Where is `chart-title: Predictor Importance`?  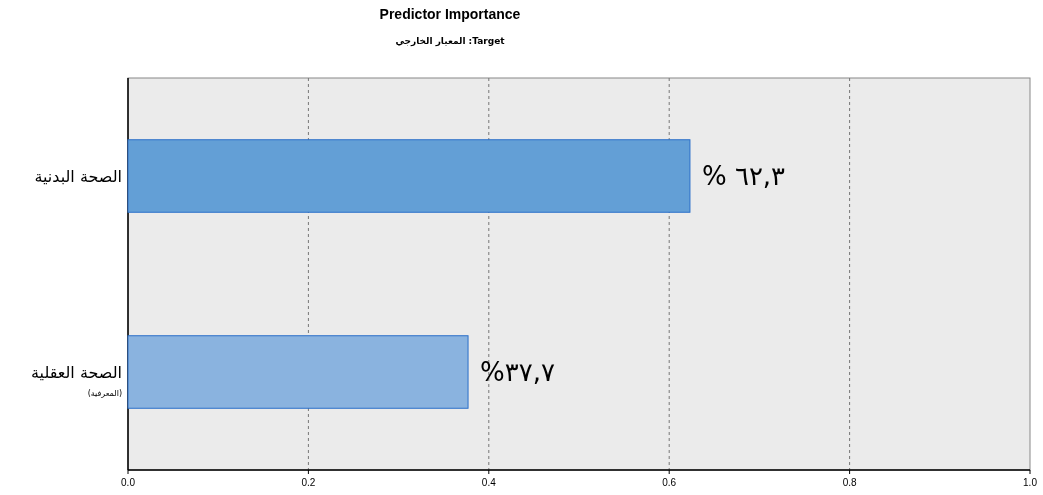 chart-title: Predictor Importance is located at coordinates (450, 14).